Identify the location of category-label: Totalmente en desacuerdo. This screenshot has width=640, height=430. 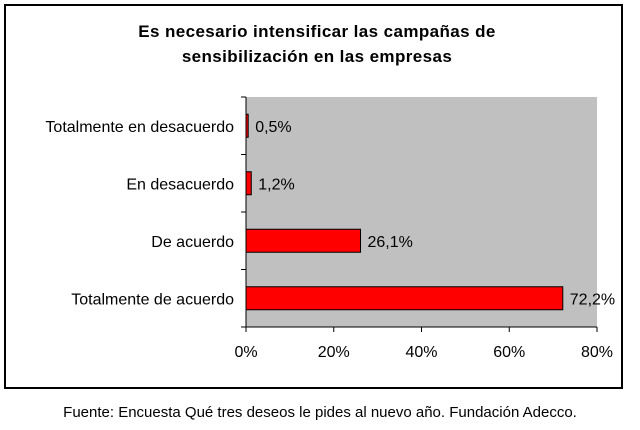
(139, 127).